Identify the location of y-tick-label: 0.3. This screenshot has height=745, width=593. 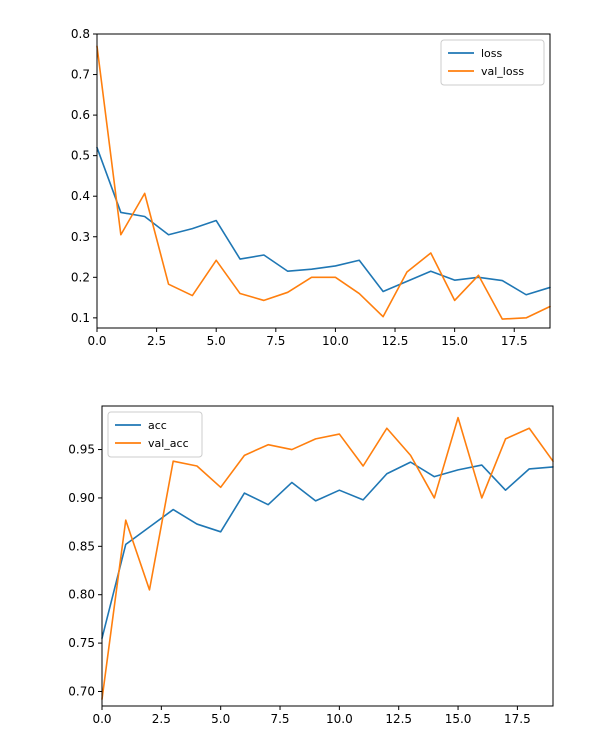
(80, 237).